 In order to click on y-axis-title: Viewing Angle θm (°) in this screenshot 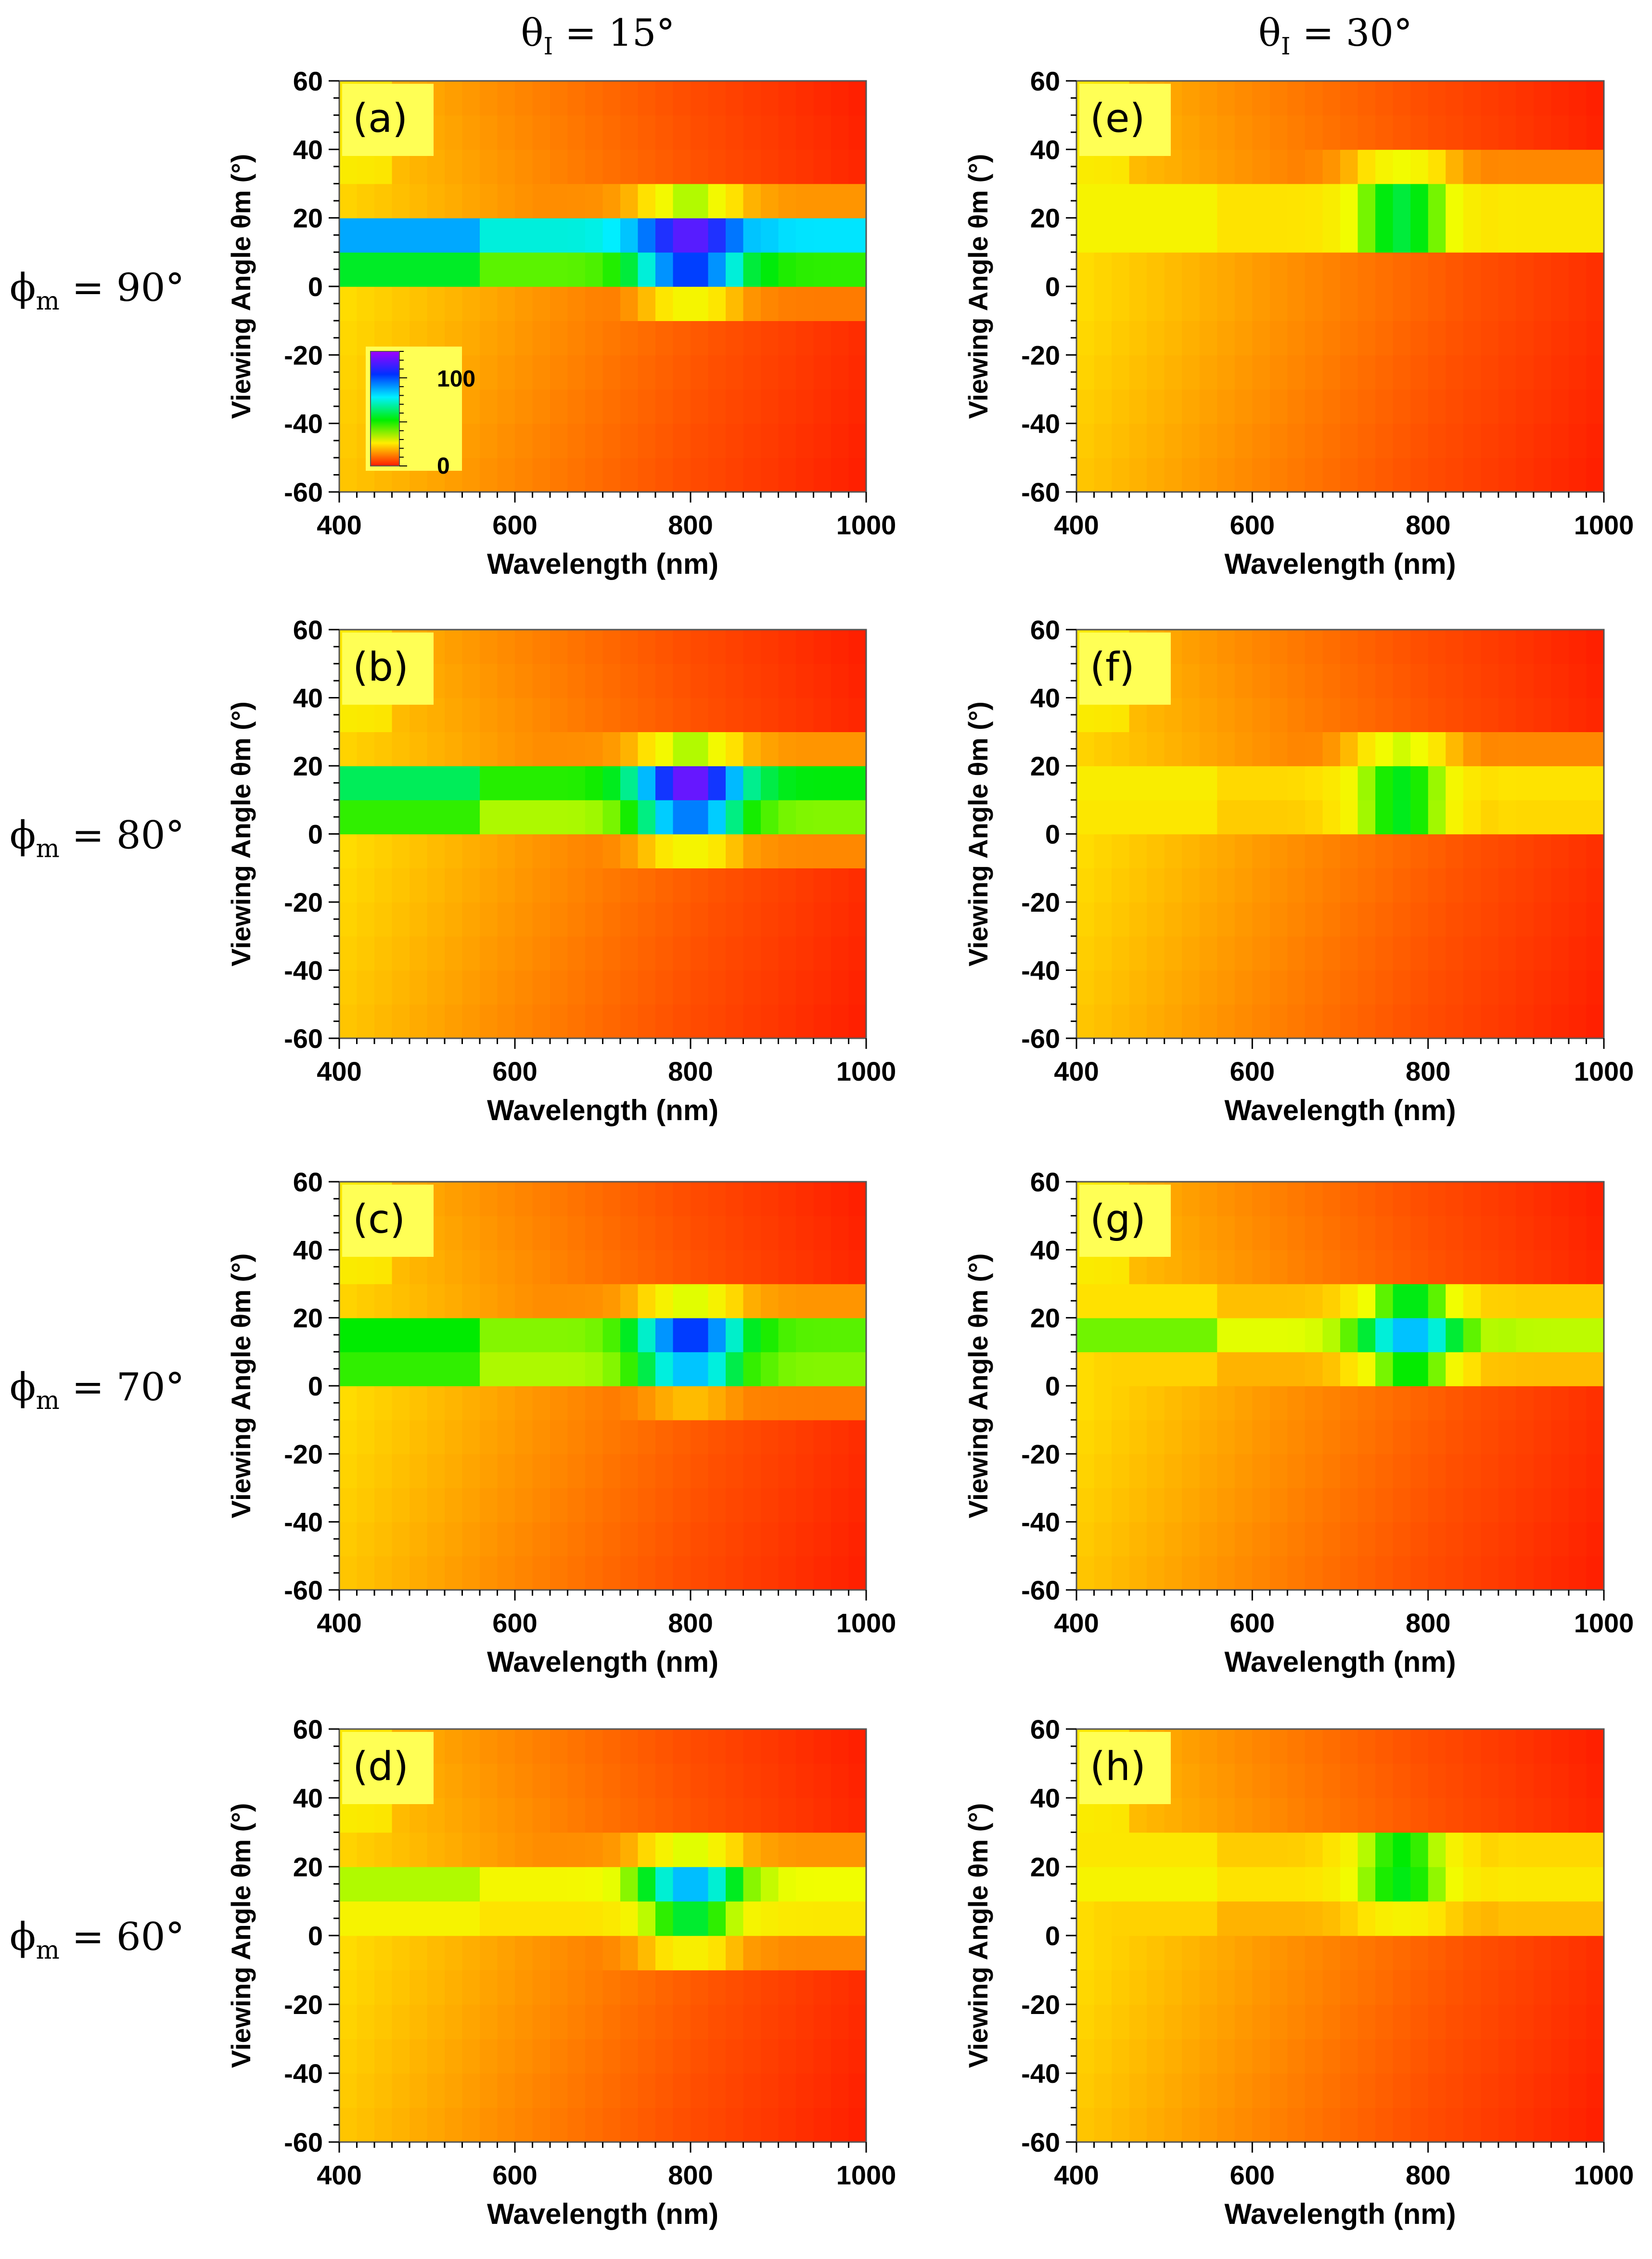, I will do `click(978, 286)`.